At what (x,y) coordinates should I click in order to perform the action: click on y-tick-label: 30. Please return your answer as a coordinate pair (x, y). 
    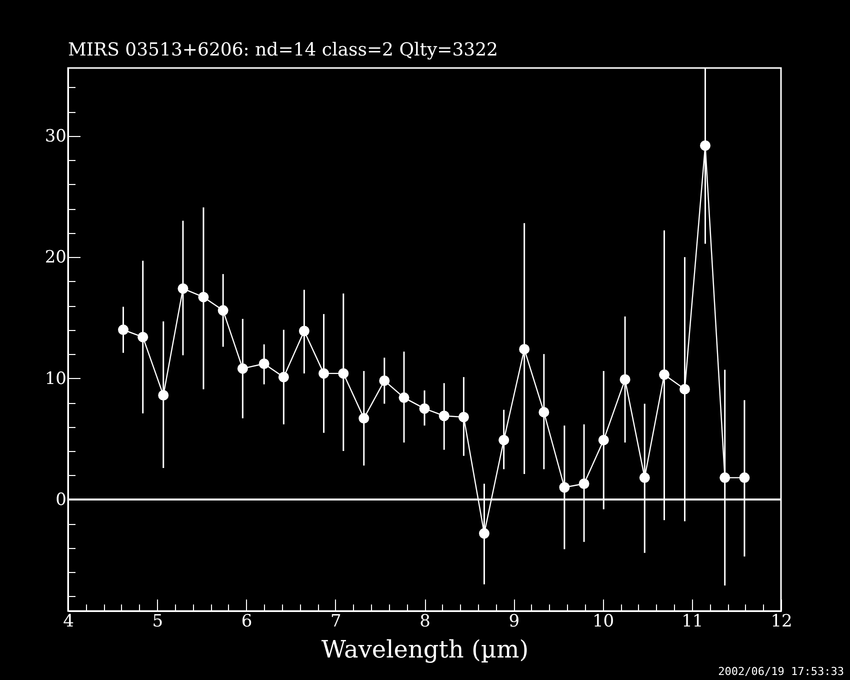
    Looking at the image, I should click on (55, 136).